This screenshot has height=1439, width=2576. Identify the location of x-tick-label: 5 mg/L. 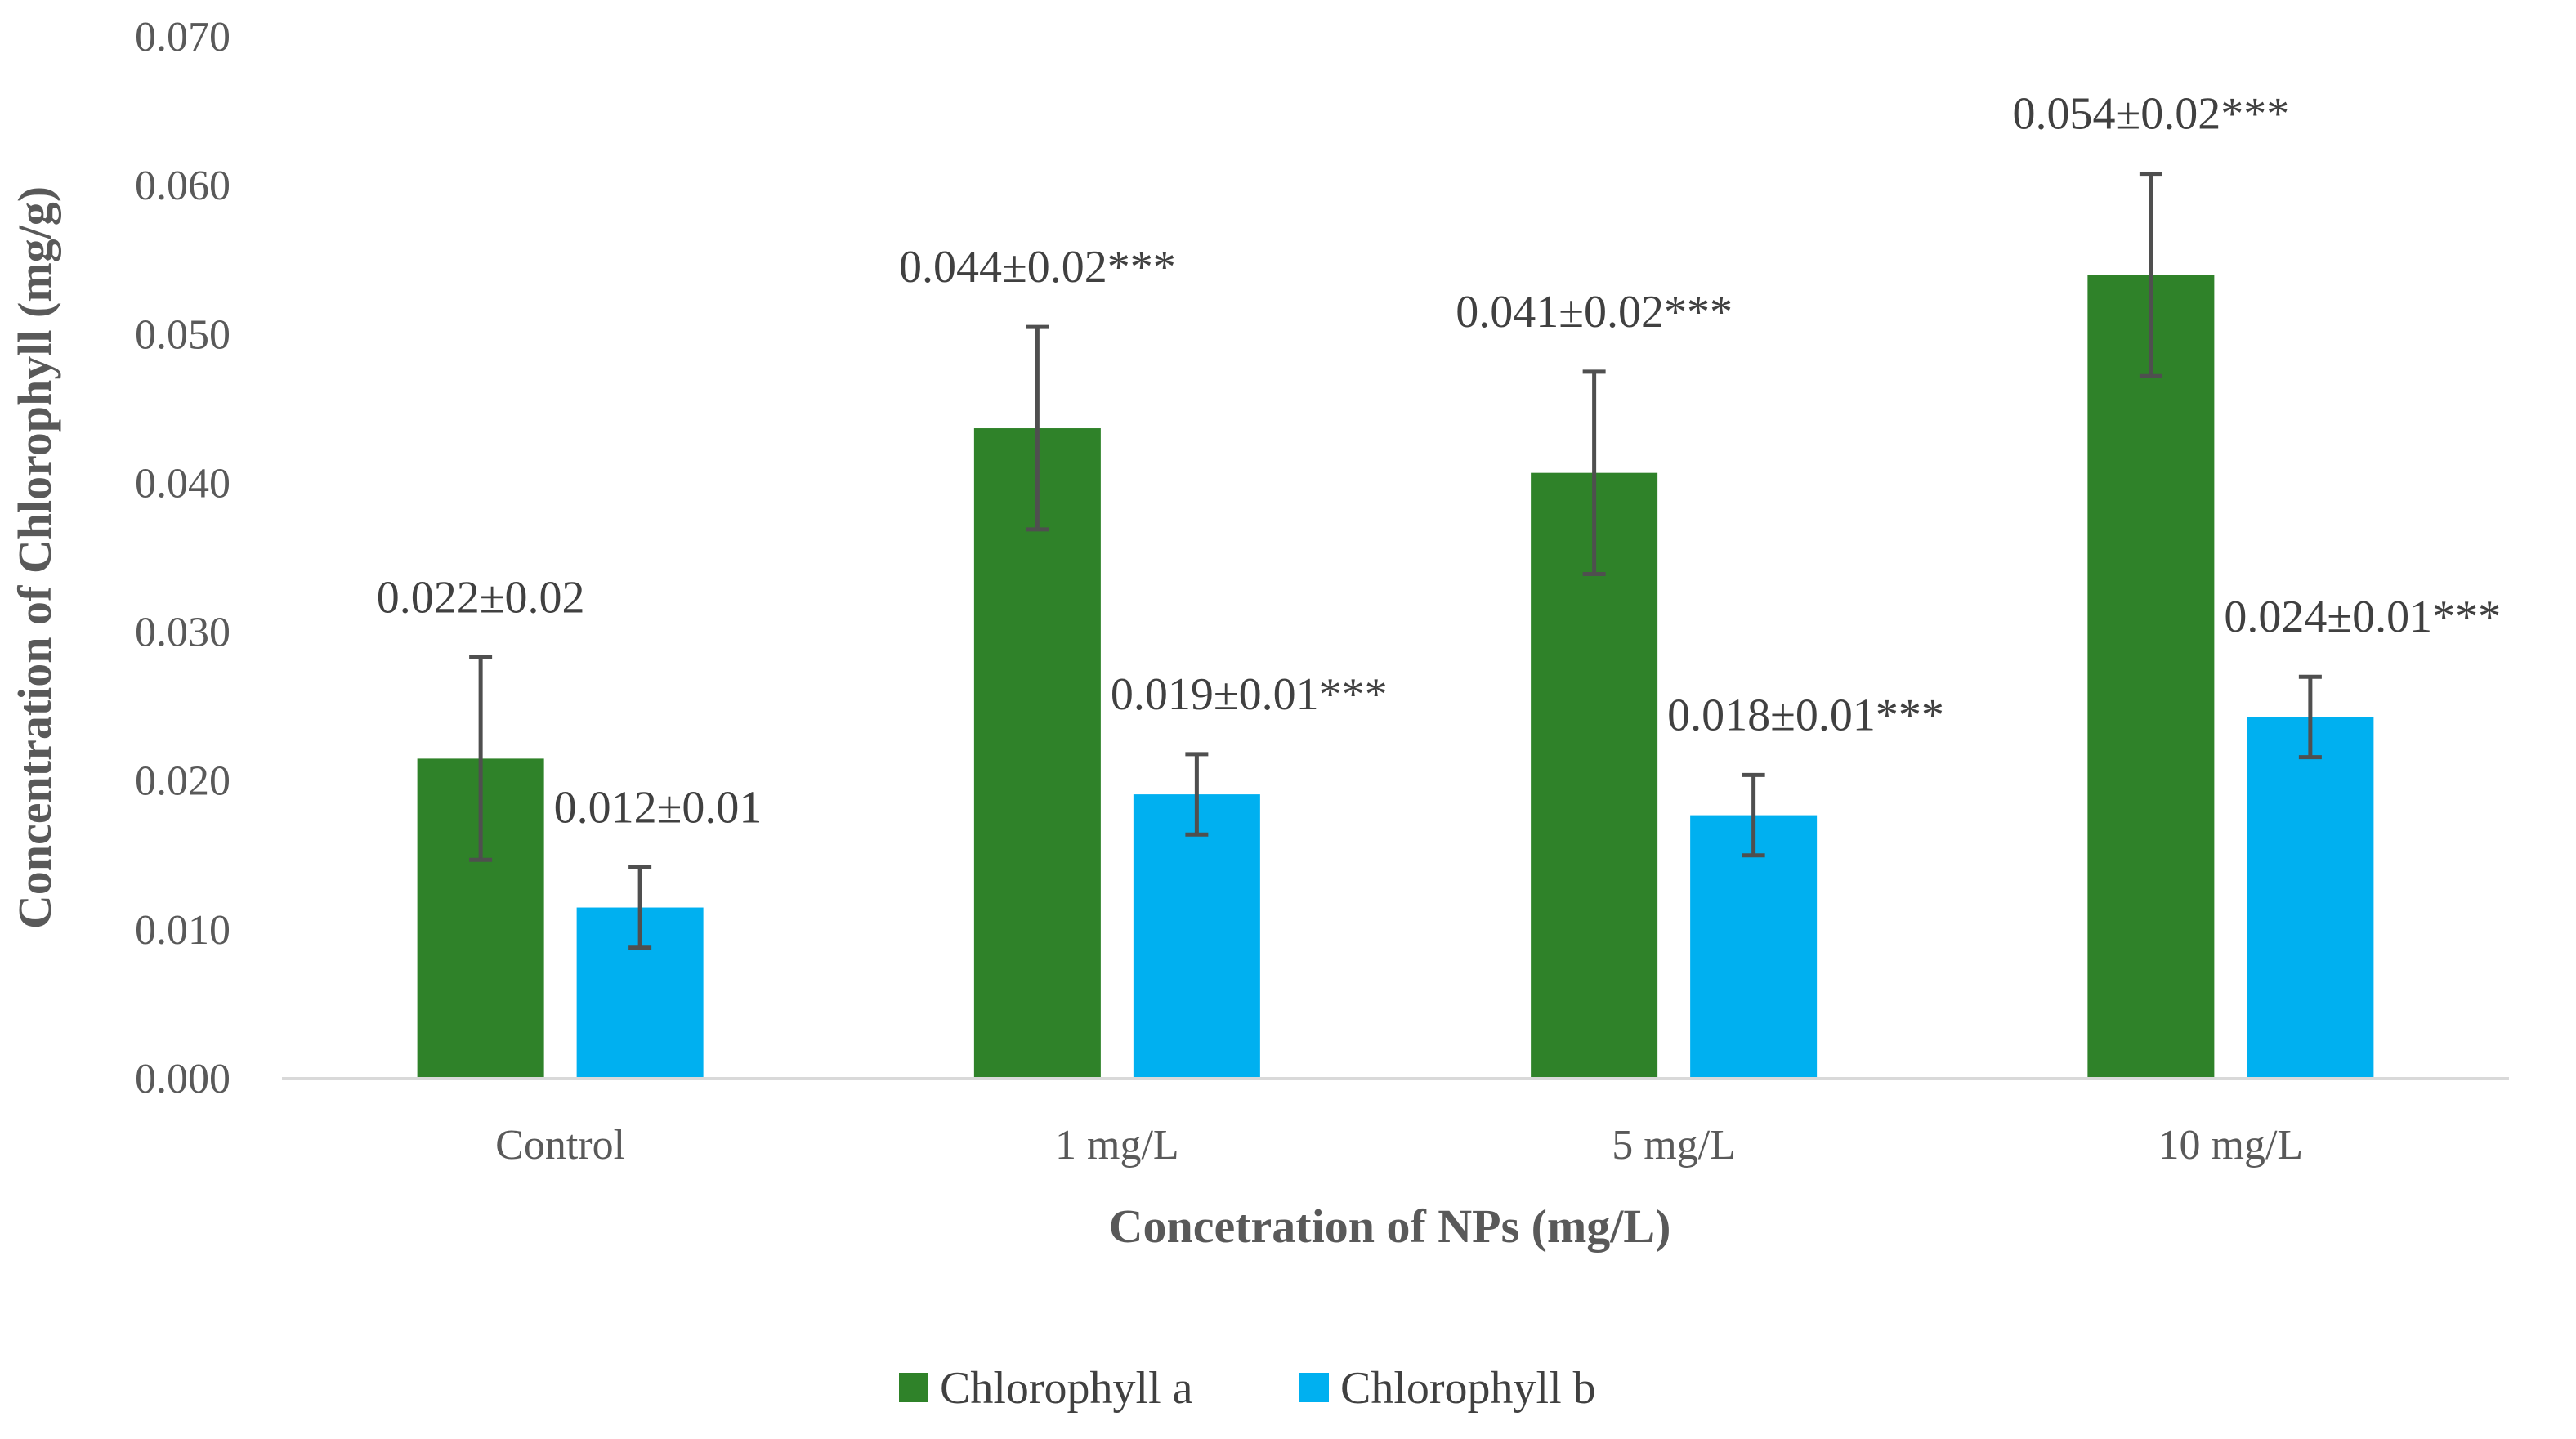
(1674, 1145).